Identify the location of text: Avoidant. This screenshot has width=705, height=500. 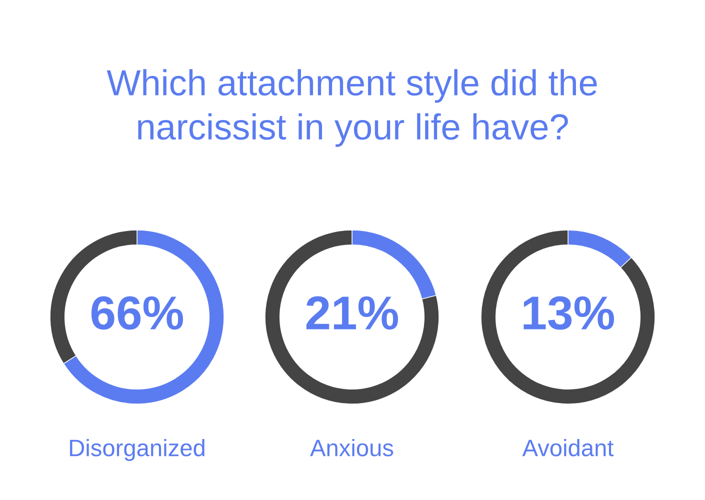
(568, 447).